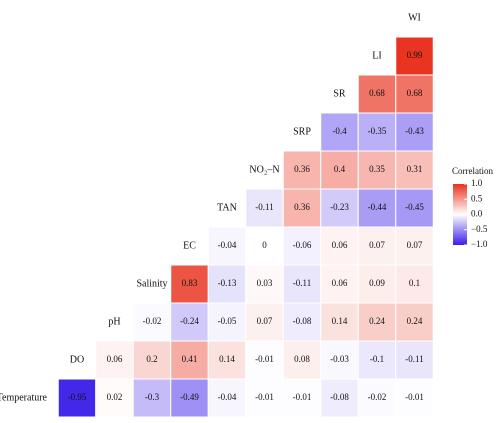 The height and width of the screenshot is (423, 500). I want to click on cell-label: 0.24, so click(415, 321).